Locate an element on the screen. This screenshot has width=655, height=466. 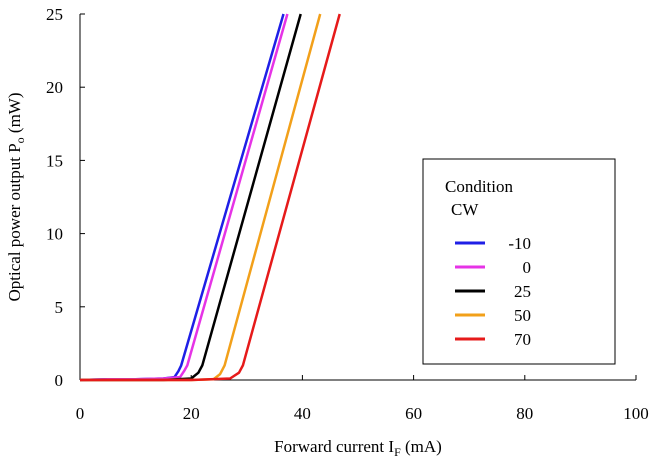
legend-subtitle: CW is located at coordinates (465, 209).